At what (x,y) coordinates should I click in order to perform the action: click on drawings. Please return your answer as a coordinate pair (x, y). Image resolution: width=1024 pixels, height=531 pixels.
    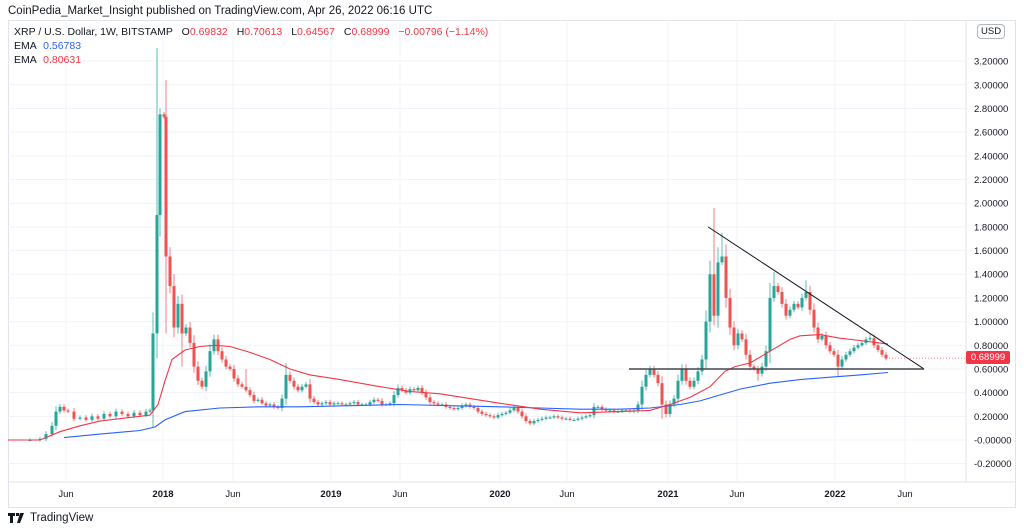
    Looking at the image, I should click on (797, 298).